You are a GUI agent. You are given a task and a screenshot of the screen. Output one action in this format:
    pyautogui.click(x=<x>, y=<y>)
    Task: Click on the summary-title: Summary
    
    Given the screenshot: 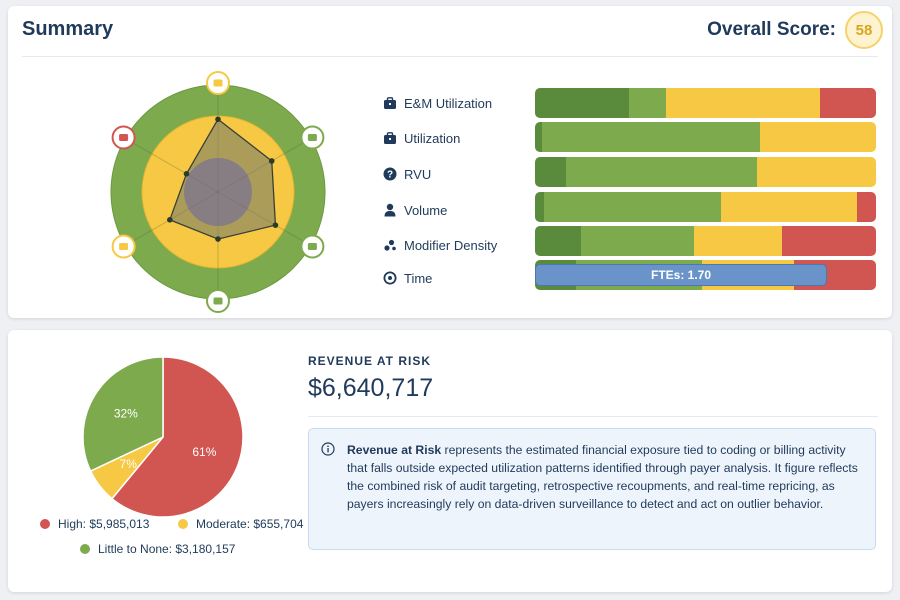 What is the action you would take?
    pyautogui.click(x=68, y=29)
    